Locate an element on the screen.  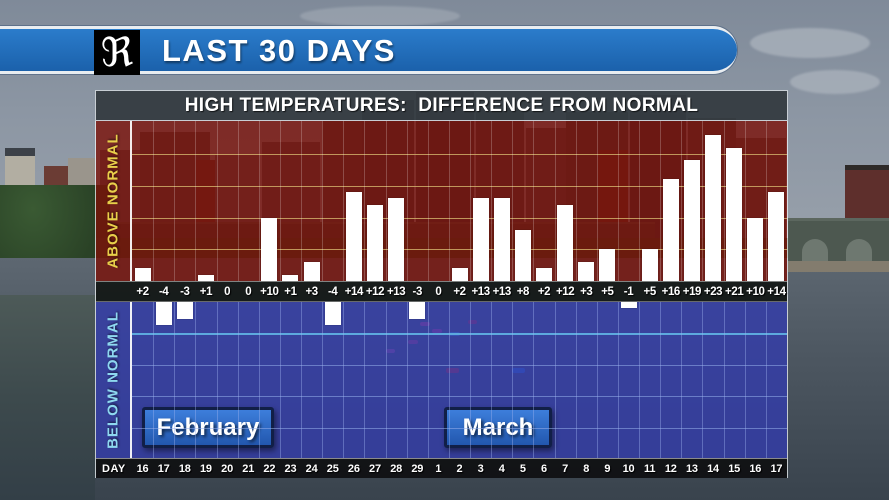
day-tick-label: 26 is located at coordinates (353, 468).